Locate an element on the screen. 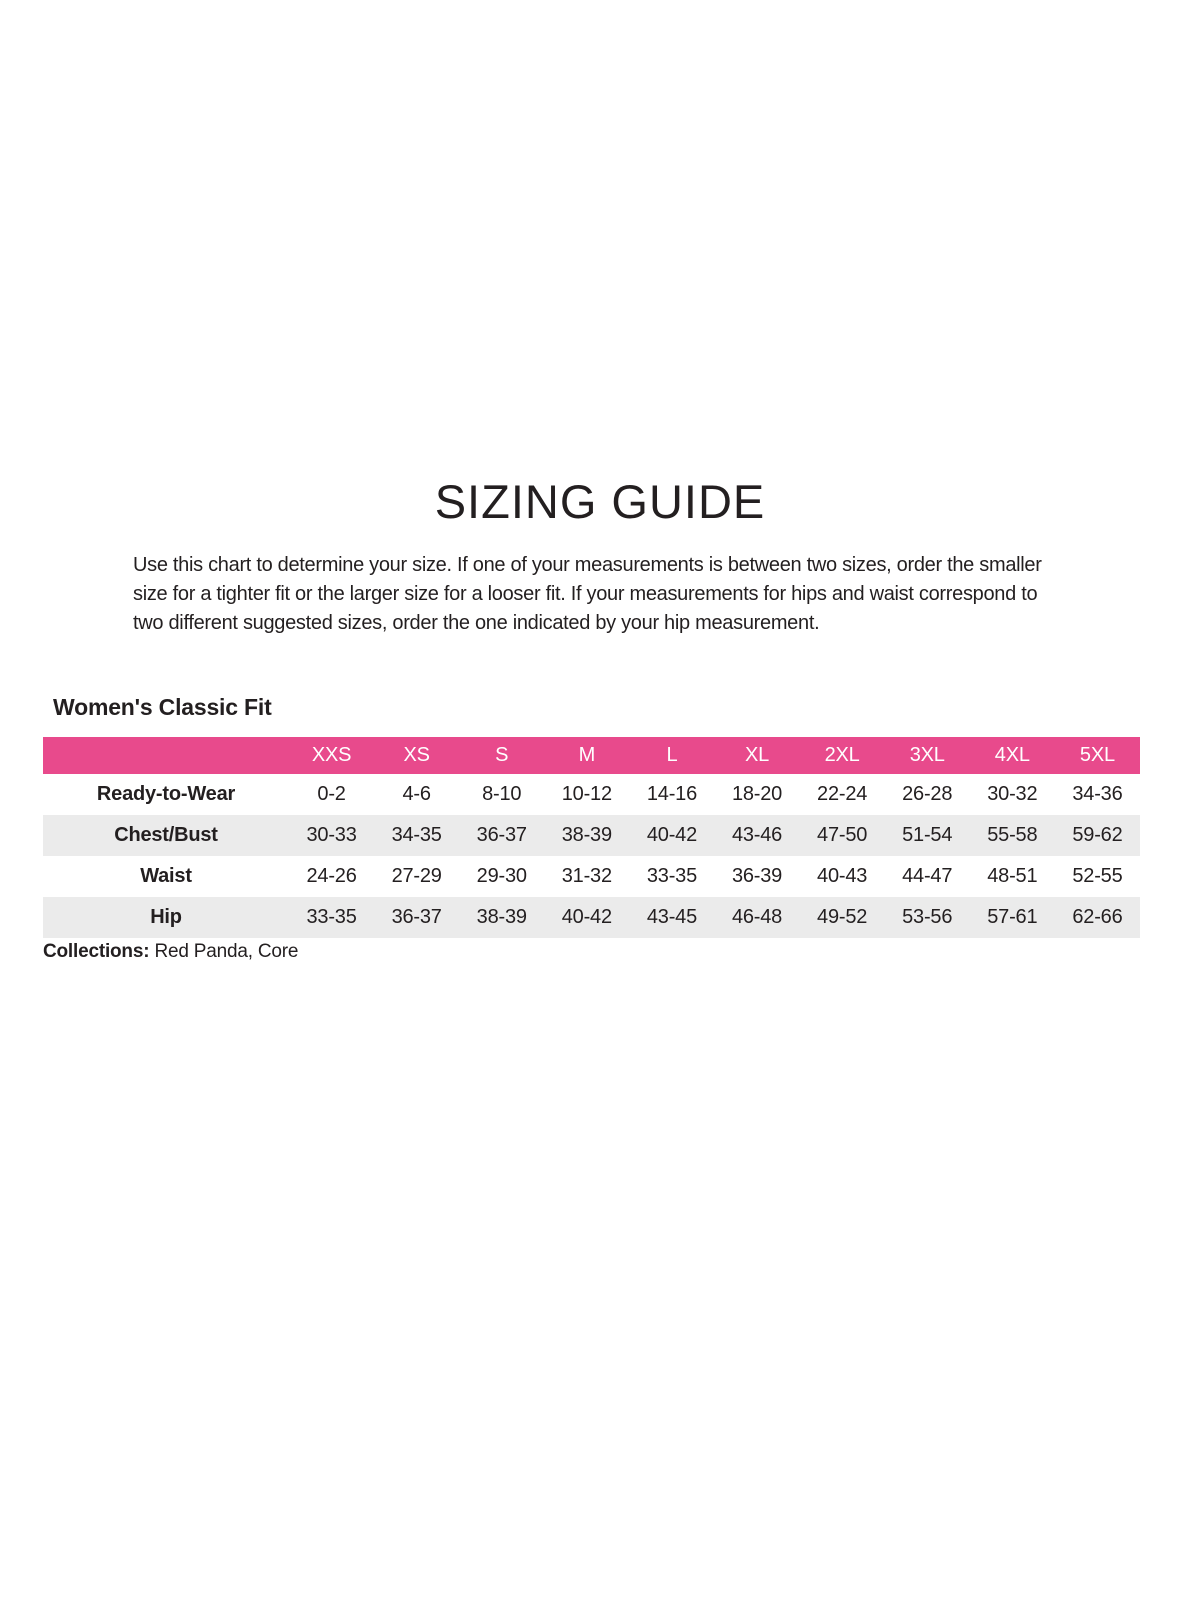 This screenshot has height=1600, width=1200. section-heading-womens-classic-fit: Women's Classic Fit is located at coordinates (162, 707).